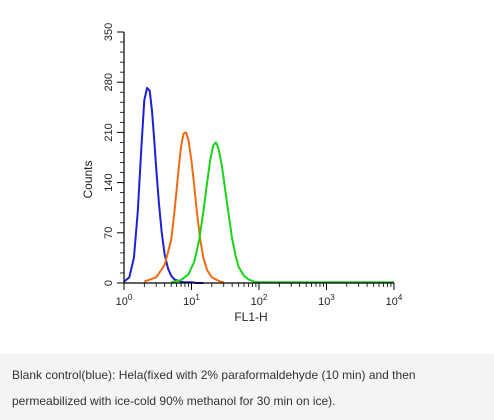 This screenshot has height=420, width=494. What do you see at coordinates (259, 300) in the screenshot?
I see `x-tick-label: 10²` at bounding box center [259, 300].